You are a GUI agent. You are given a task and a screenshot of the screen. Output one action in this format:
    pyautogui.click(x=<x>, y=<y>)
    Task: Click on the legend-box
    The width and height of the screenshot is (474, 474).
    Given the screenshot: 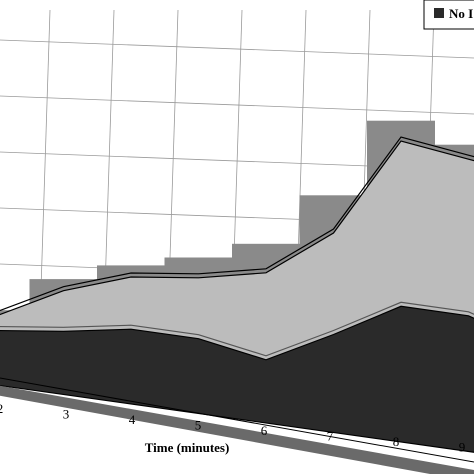 What is the action you would take?
    pyautogui.click(x=448, y=15)
    